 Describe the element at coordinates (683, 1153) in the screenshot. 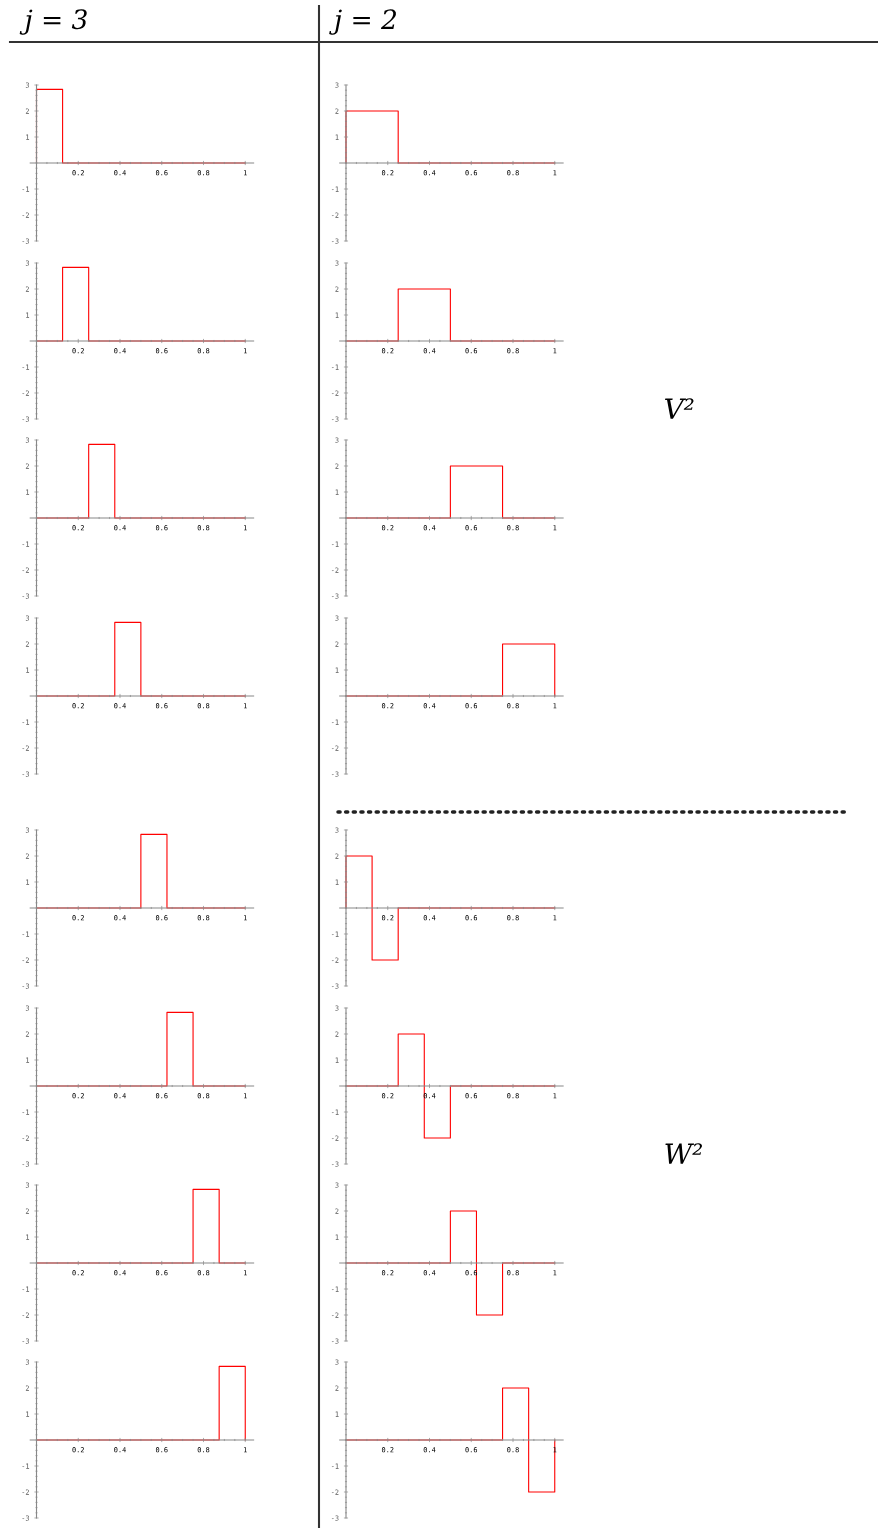

I see `text: W²` at that location.